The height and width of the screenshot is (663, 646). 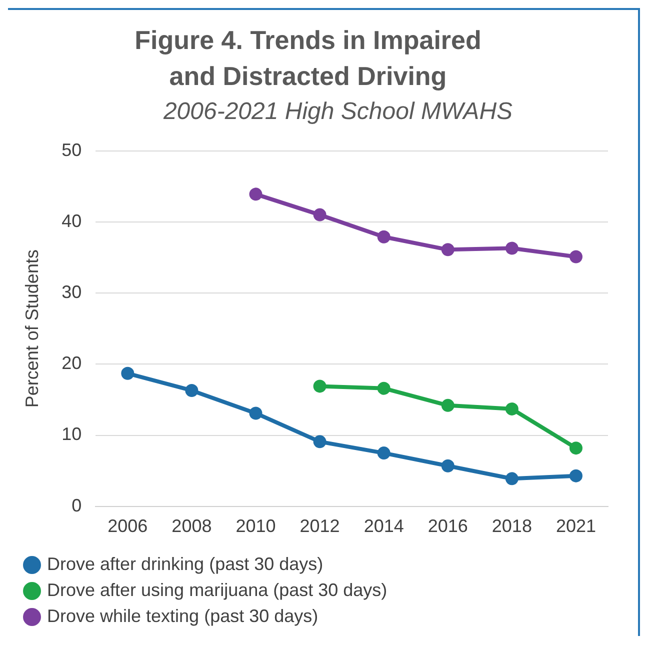 I want to click on x-tick-label: 2021, so click(x=576, y=526).